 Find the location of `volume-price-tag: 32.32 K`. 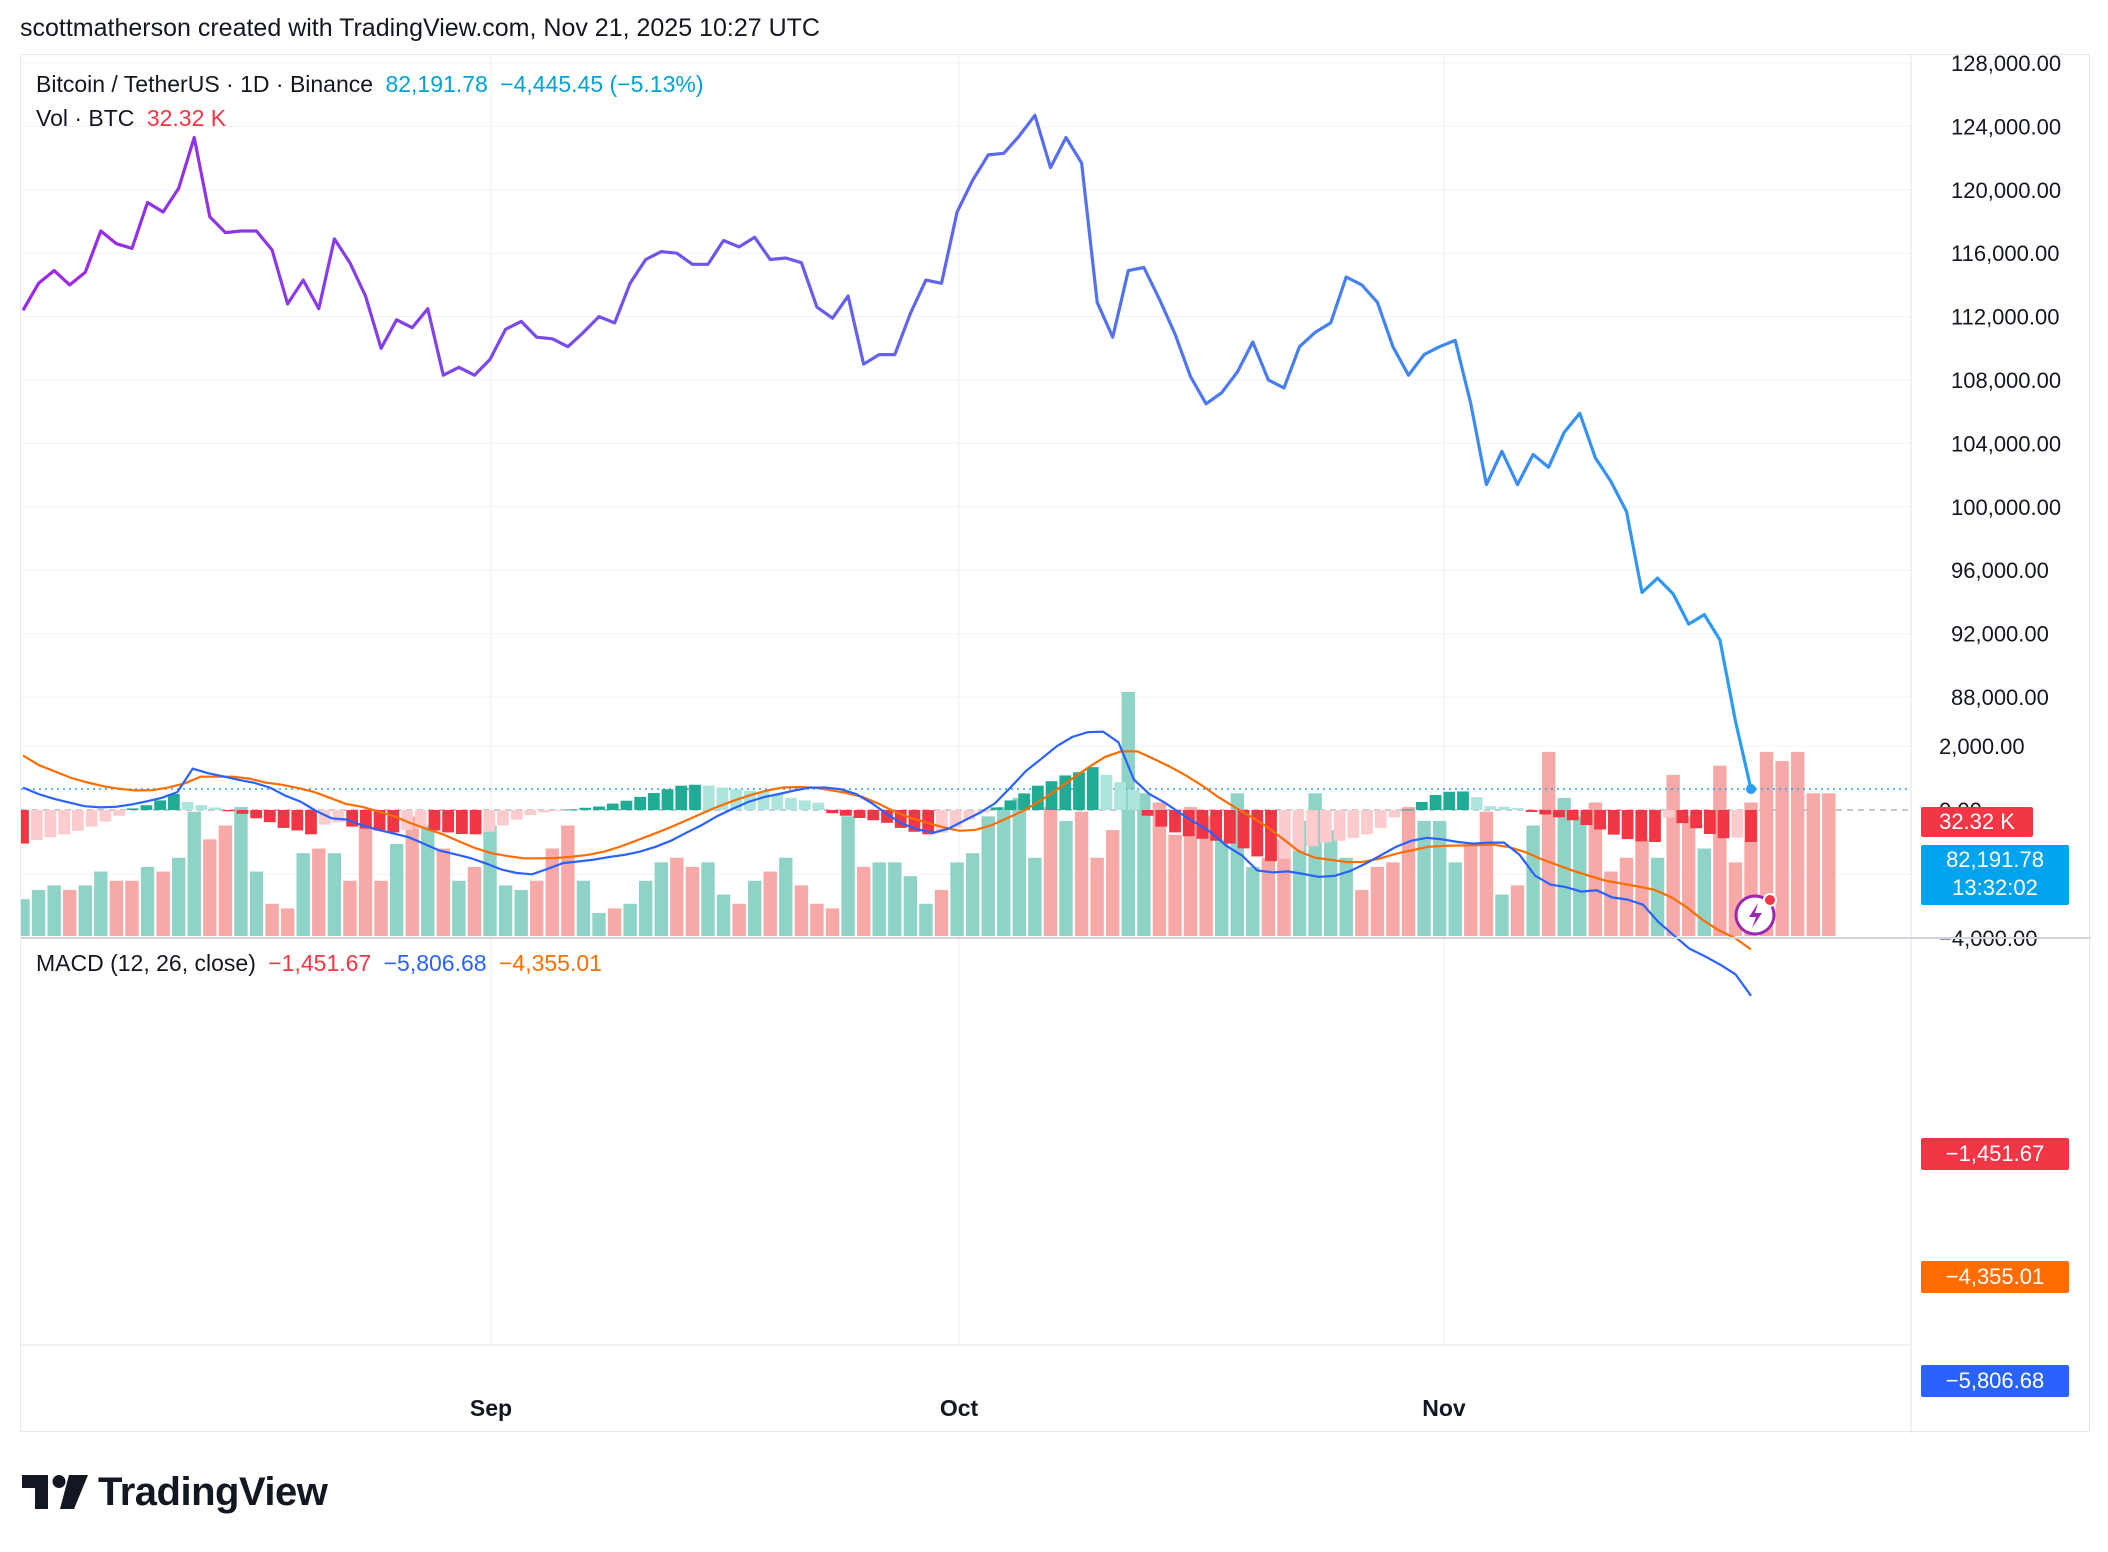

volume-price-tag: 32.32 K is located at coordinates (1977, 822).